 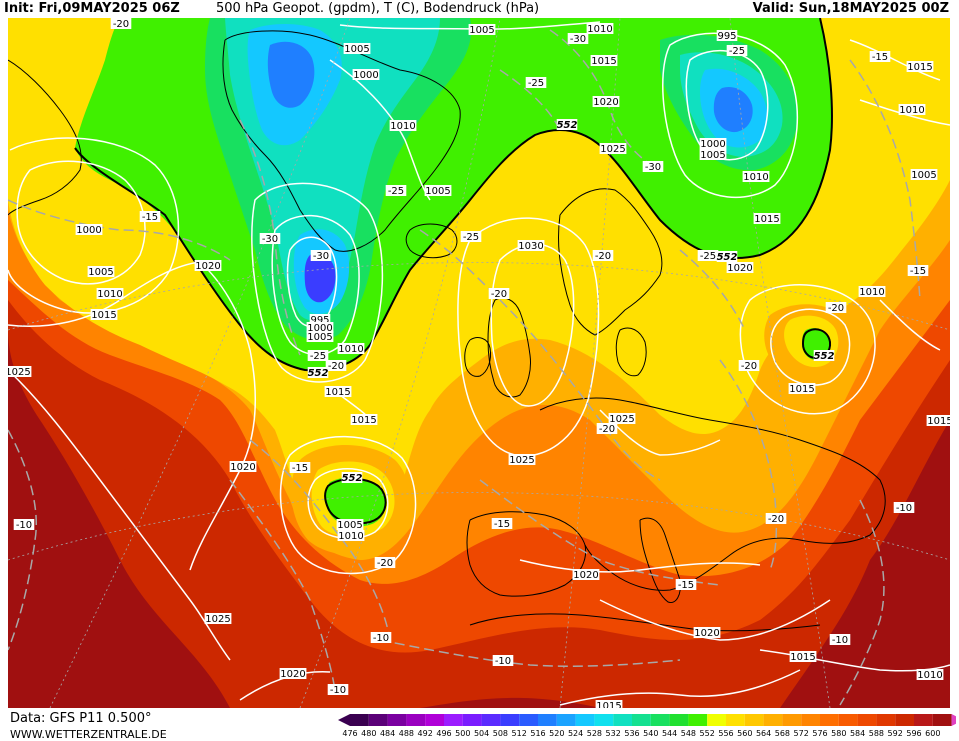 I want to click on temperature-label-text-1: -30, so click(x=578, y=39).